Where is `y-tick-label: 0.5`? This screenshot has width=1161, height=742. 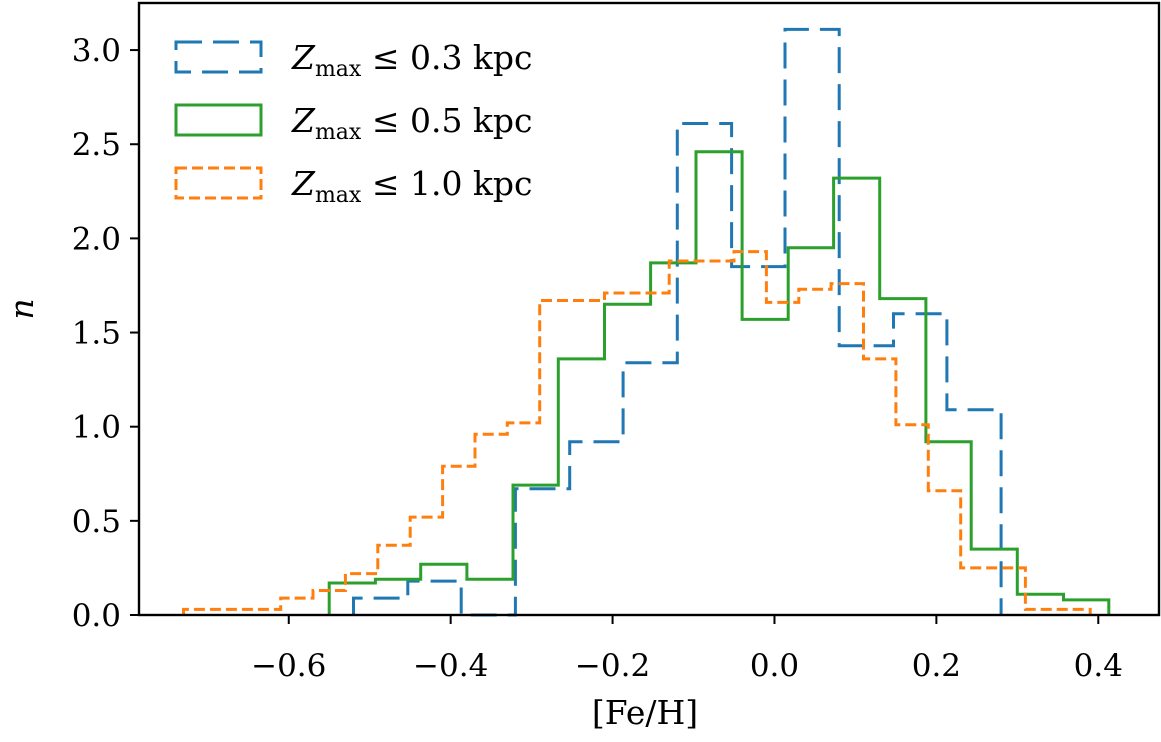
y-tick-label: 0.5 is located at coordinates (96, 522).